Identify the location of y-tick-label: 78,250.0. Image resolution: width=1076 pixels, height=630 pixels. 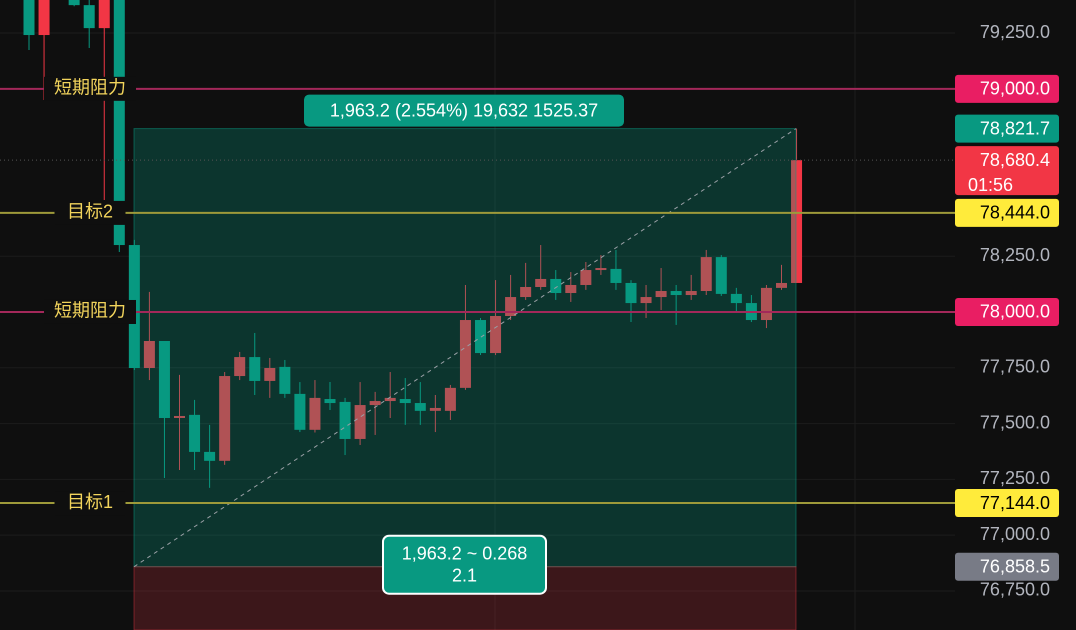
(1015, 255).